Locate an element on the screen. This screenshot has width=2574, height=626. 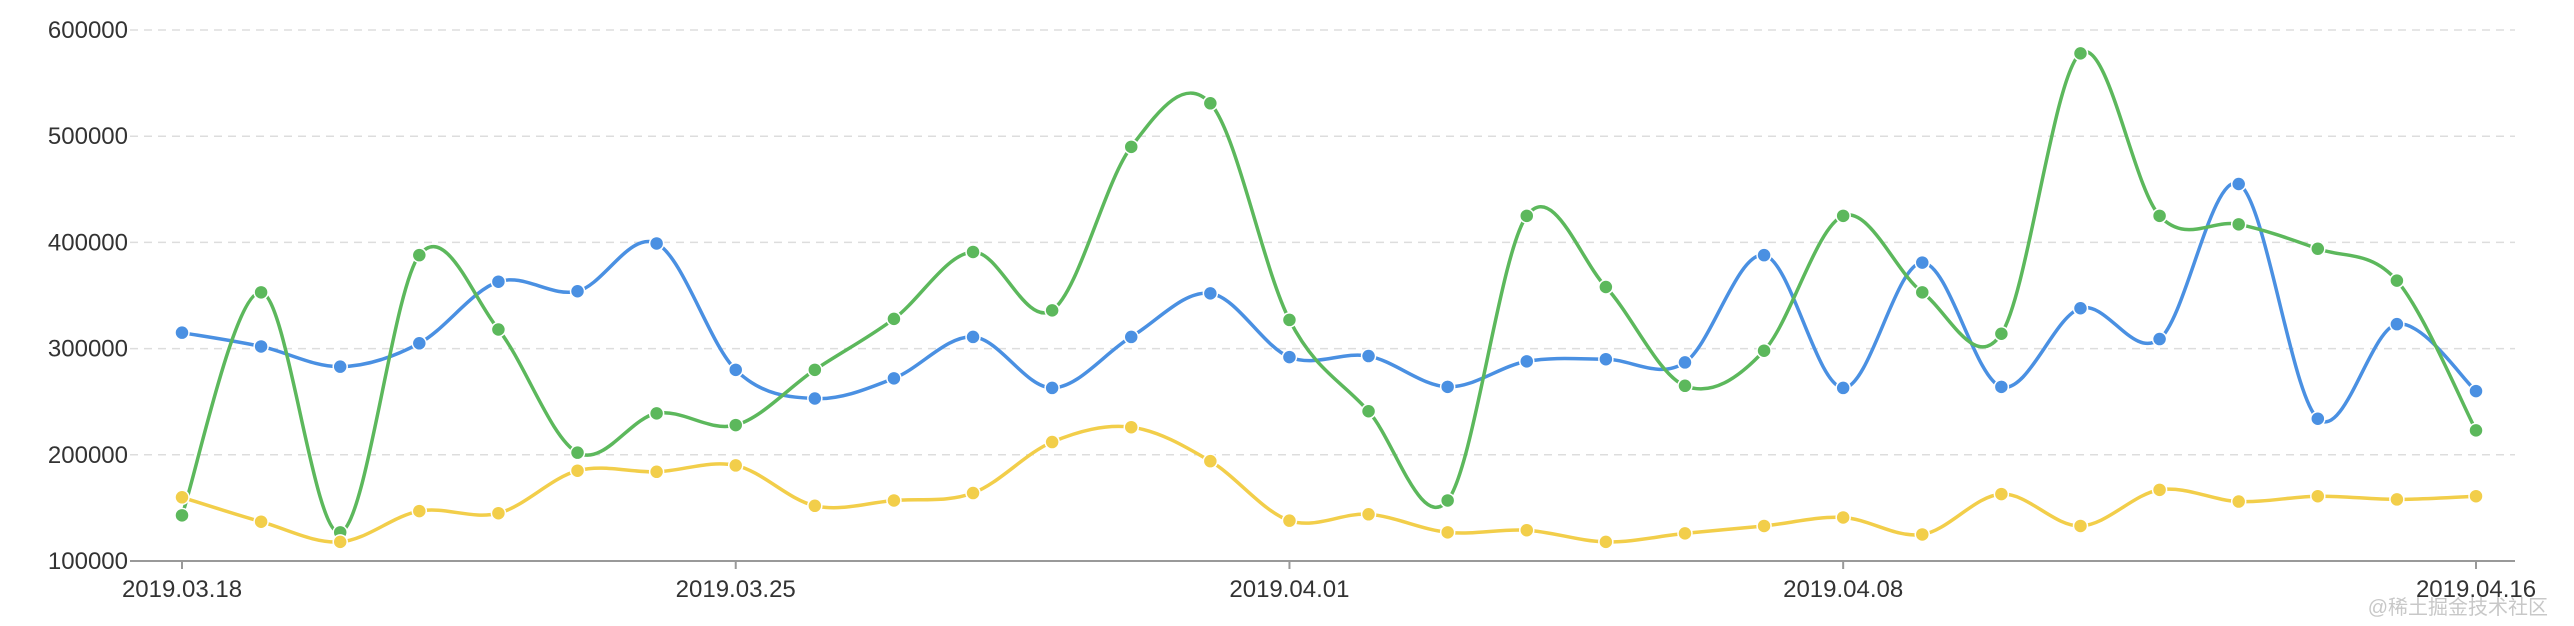
x-tick-label: 2019.04.01 is located at coordinates (1289, 589).